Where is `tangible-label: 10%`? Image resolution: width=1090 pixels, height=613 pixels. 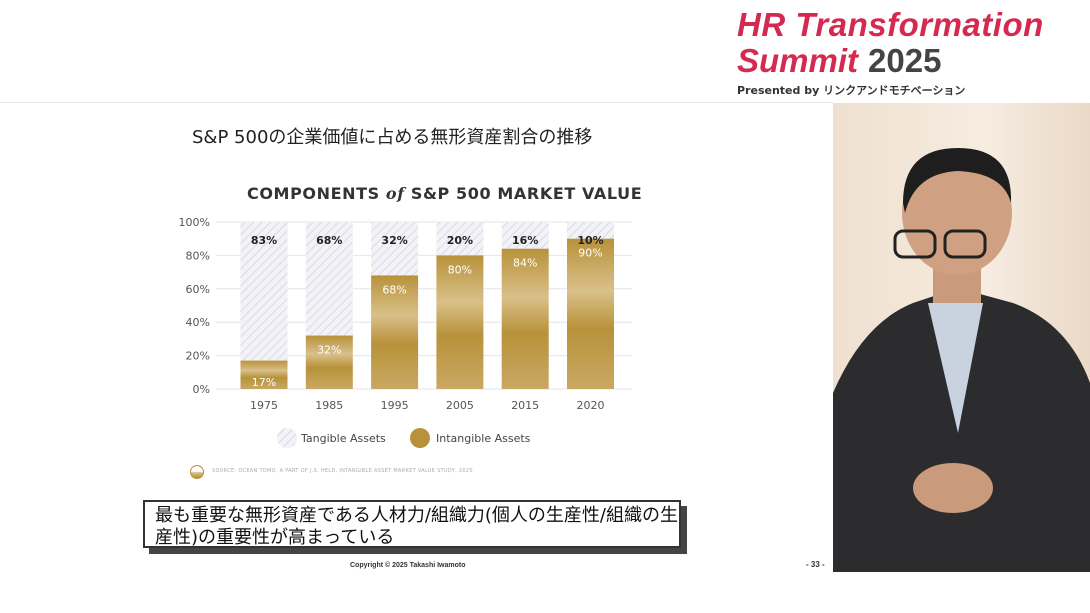 tangible-label: 10% is located at coordinates (590, 240).